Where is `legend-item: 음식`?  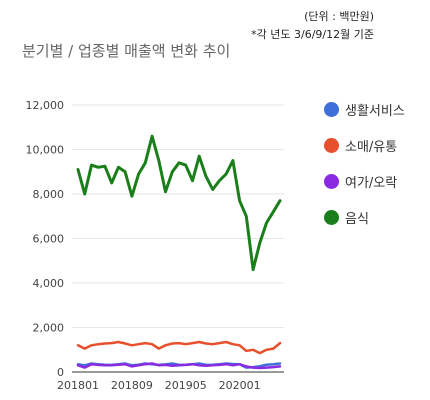 legend-item: 음식 is located at coordinates (364, 217).